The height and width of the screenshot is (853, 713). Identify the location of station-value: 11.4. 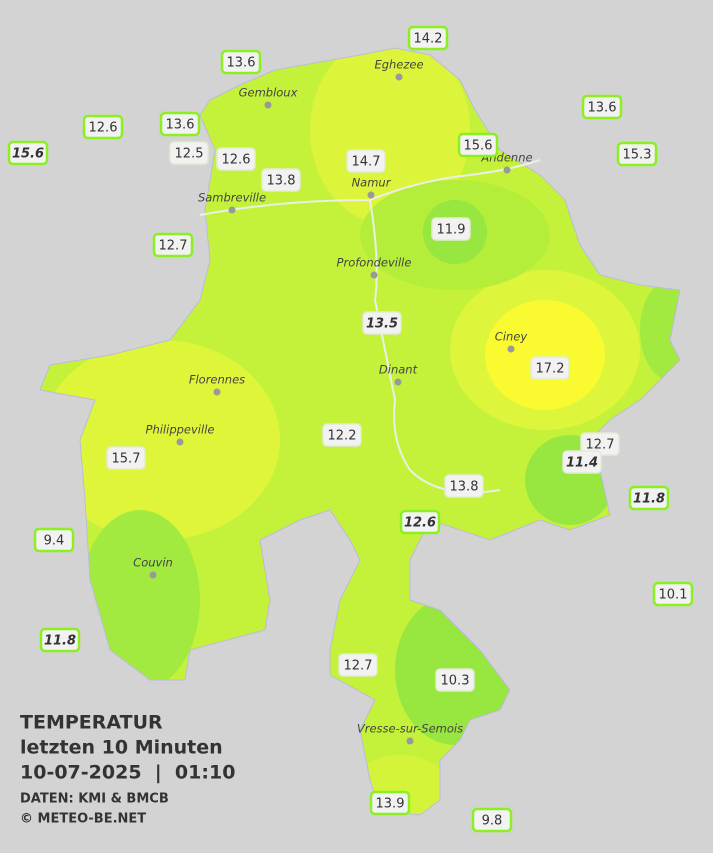
(582, 463).